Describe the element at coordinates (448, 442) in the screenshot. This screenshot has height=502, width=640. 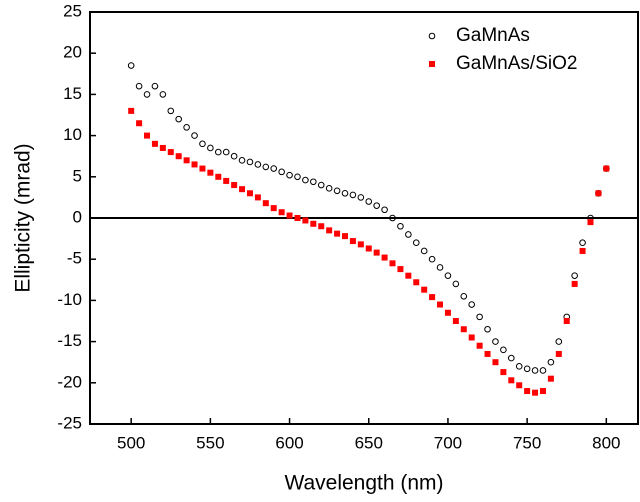
I see `x-tick-label: 700` at that location.